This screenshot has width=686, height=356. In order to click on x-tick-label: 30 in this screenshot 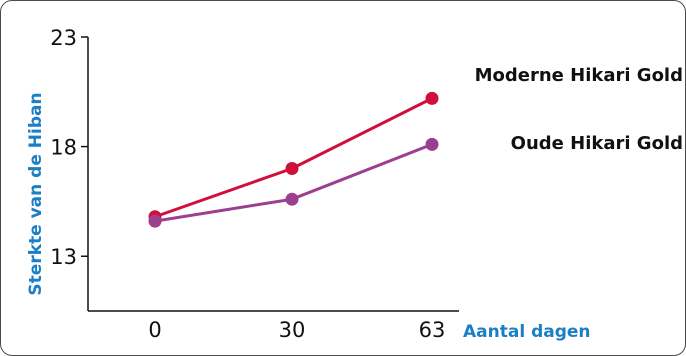, I will do `click(292, 330)`.